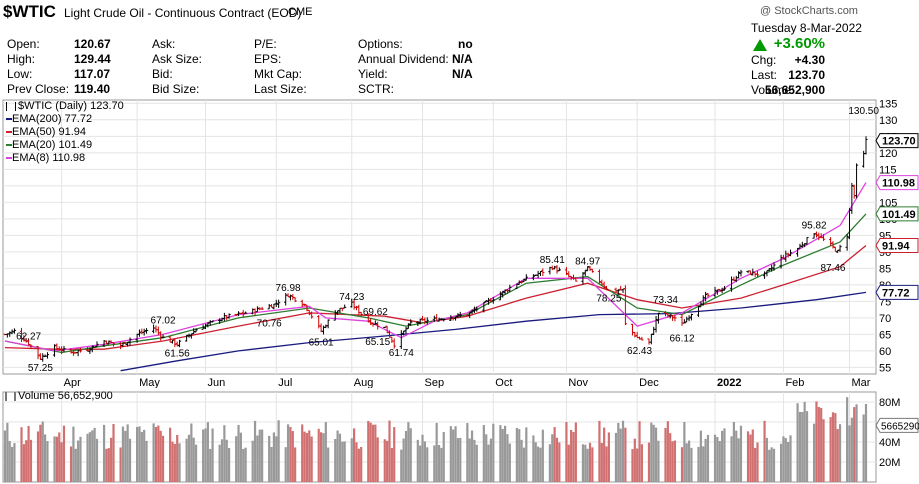  I want to click on data-label: 69.62, so click(375, 312).